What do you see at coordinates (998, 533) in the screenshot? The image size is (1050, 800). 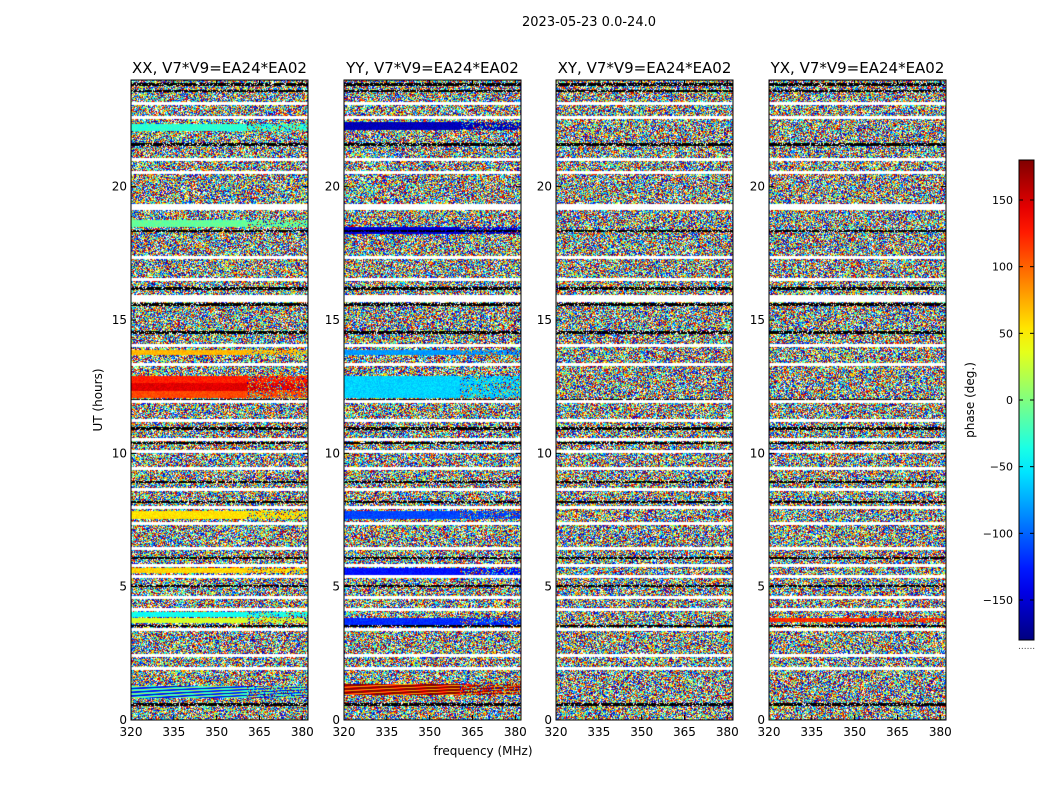 I see `colorbar-tick-label: −100` at bounding box center [998, 533].